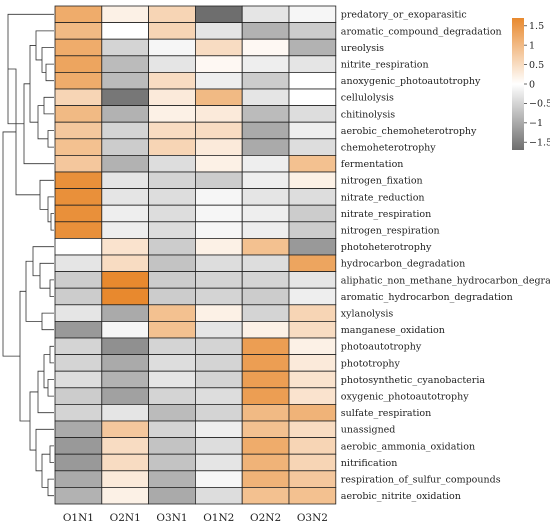 The width and height of the screenshot is (550, 525). I want to click on row-label: aerobic_nitrite_oxidation, so click(401, 496).